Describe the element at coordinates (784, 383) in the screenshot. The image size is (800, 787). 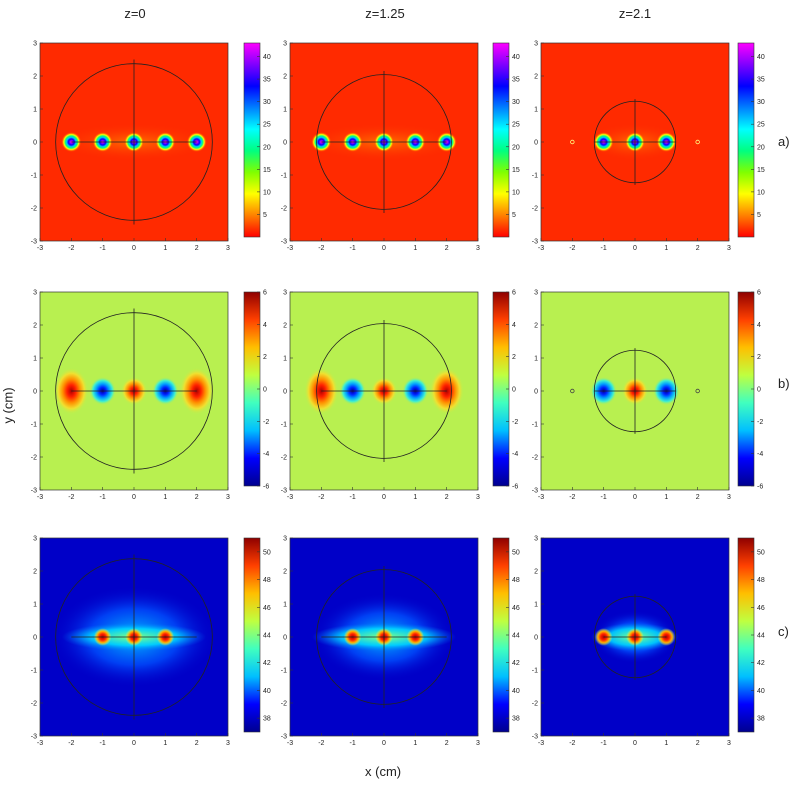
I see `row-label-b: b)` at that location.